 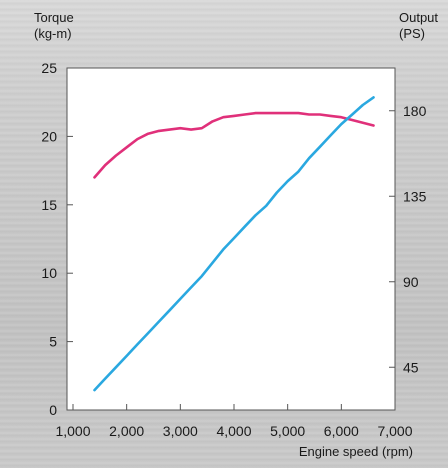 What do you see at coordinates (415, 196) in the screenshot?
I see `y-right-tick-label: 135` at bounding box center [415, 196].